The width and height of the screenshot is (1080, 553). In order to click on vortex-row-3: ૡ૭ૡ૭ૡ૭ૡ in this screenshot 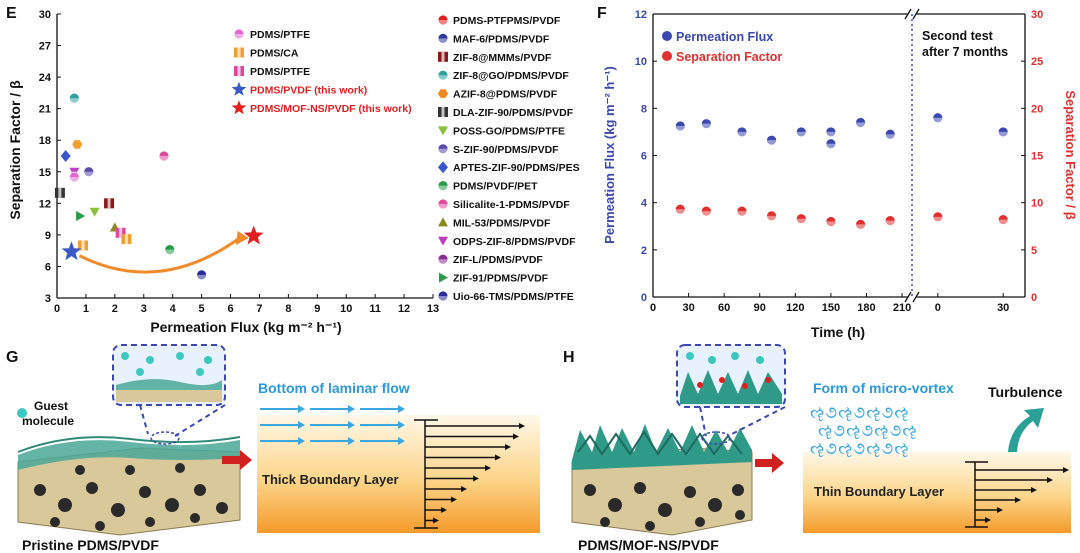, I will do `click(860, 448)`.